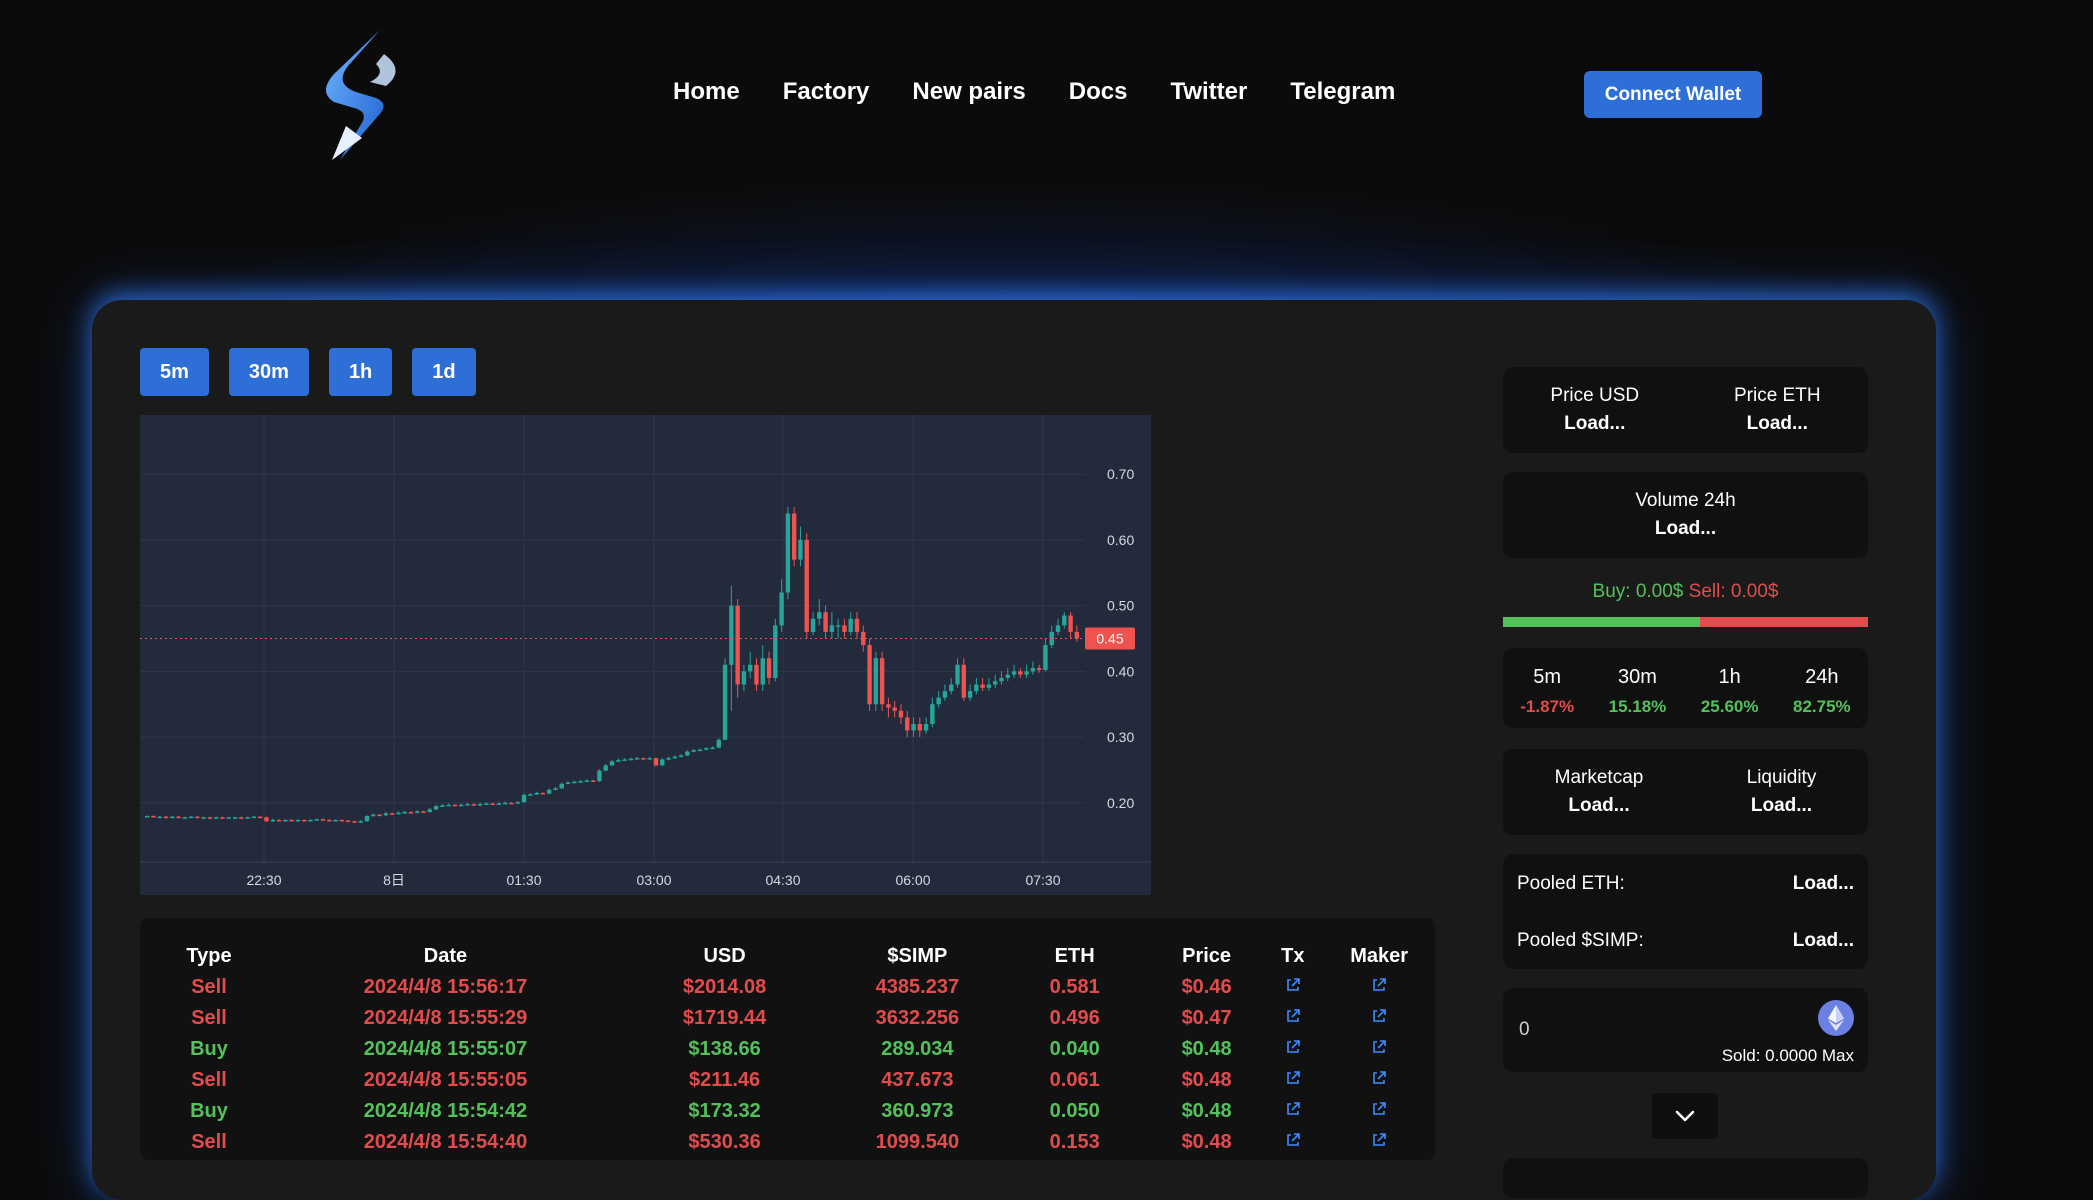 This screenshot has height=1200, width=2093. Describe the element at coordinates (360, 372) in the screenshot. I see `timeframe-1h: 1h` at that location.